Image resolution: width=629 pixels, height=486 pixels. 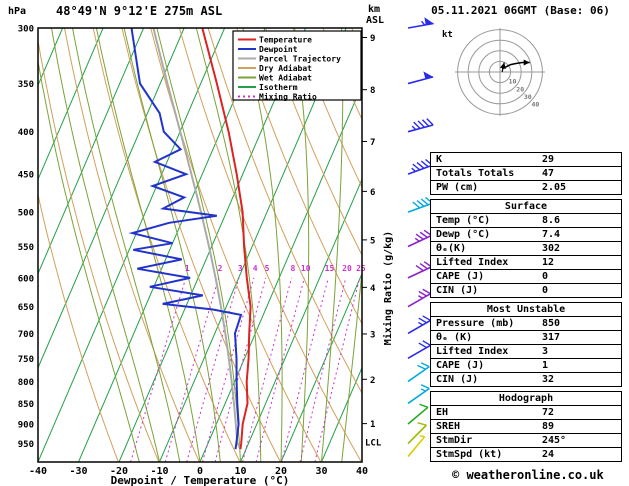 I want to click on info-section: K 29 Totals Totals 47 PW (cm) 2.05, so click(x=526, y=173).